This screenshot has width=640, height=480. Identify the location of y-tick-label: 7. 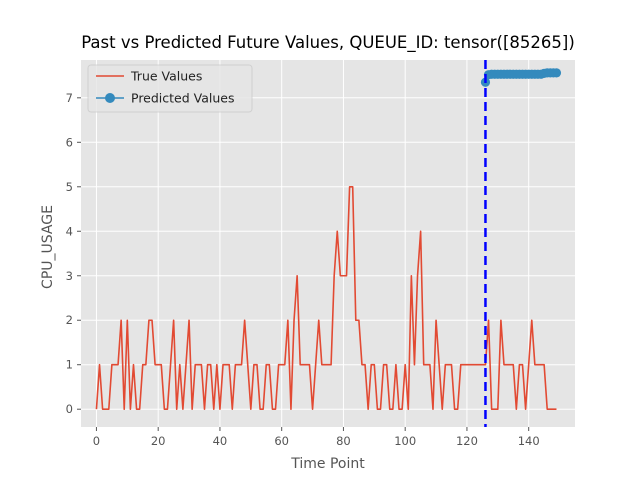
(69, 98).